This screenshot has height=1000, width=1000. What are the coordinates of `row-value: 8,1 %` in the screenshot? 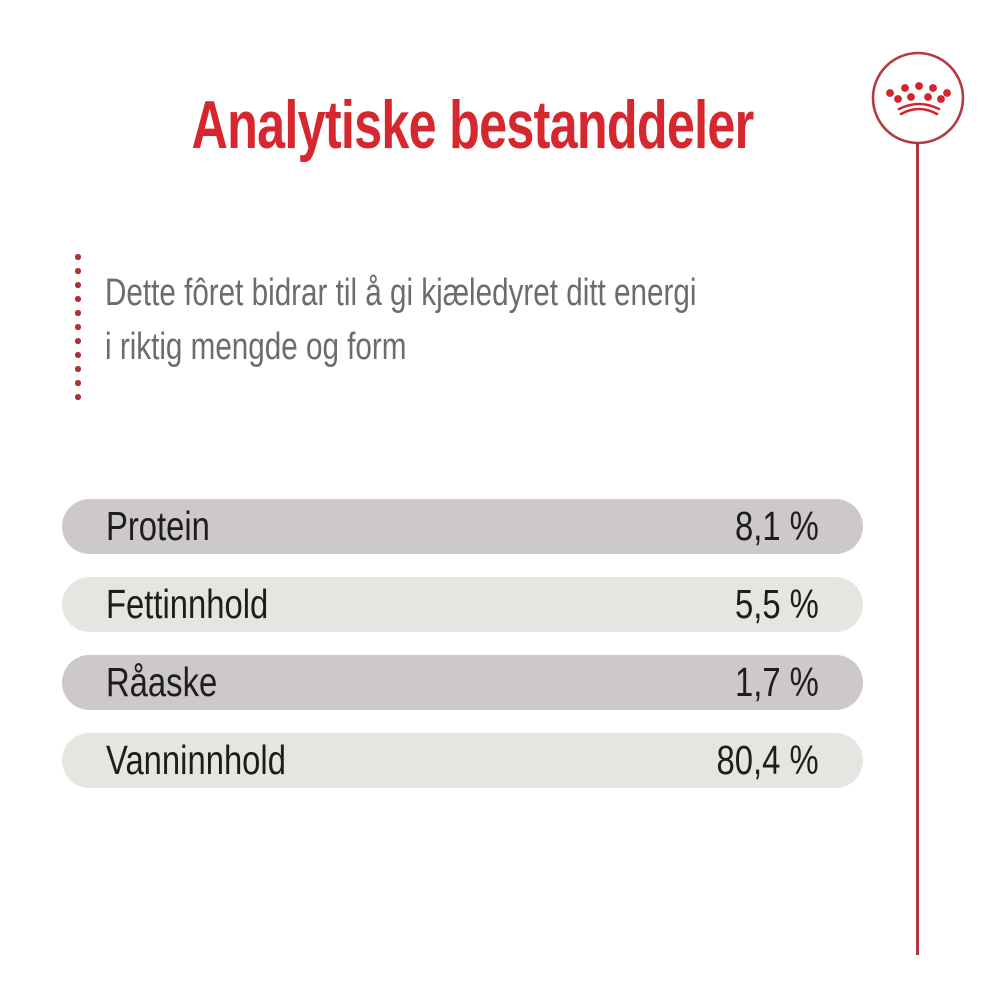 It's located at (777, 526).